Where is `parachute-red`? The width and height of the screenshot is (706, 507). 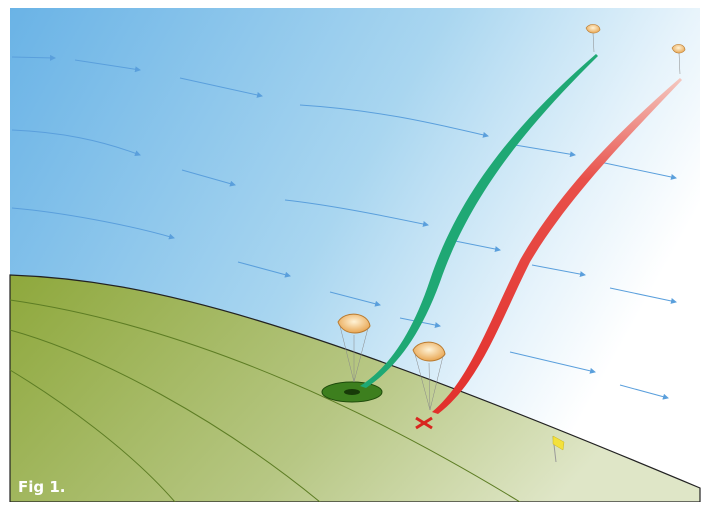
parachute-red is located at coordinates (429, 376).